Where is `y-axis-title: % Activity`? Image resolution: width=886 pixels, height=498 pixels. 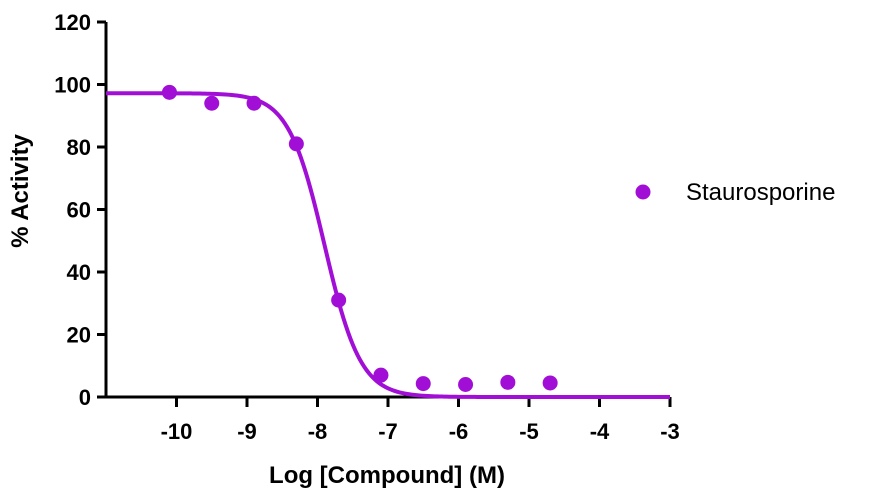 y-axis-title: % Activity is located at coordinates (20, 190).